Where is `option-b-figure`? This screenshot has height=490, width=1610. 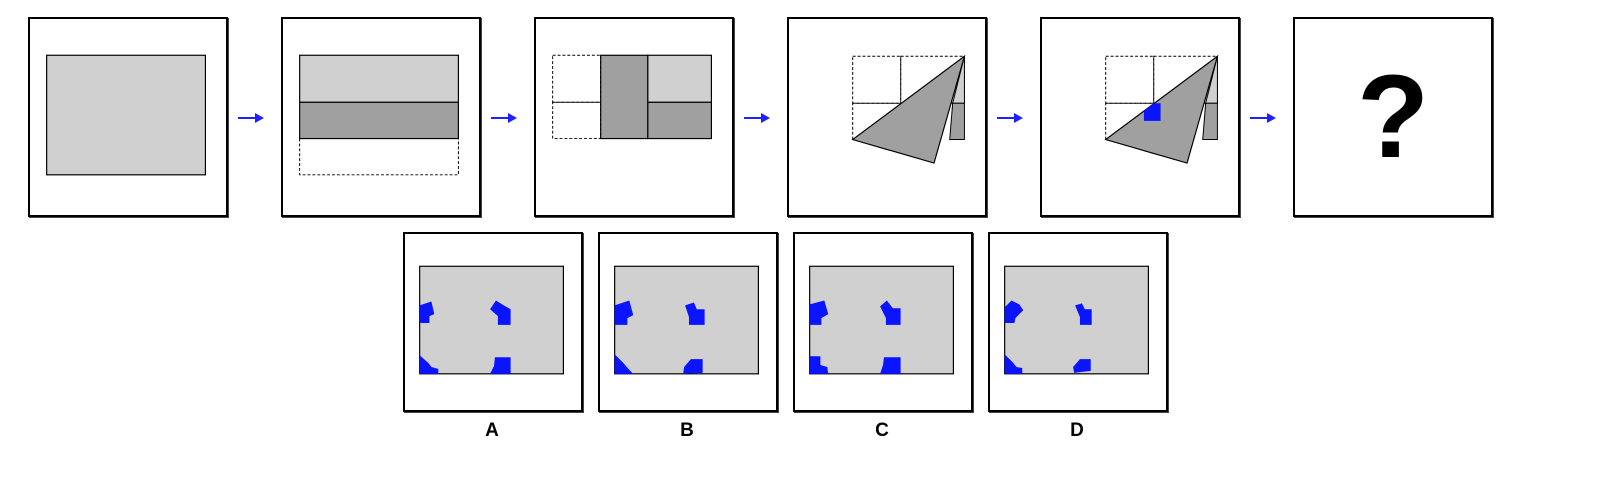 option-b-figure is located at coordinates (686, 320).